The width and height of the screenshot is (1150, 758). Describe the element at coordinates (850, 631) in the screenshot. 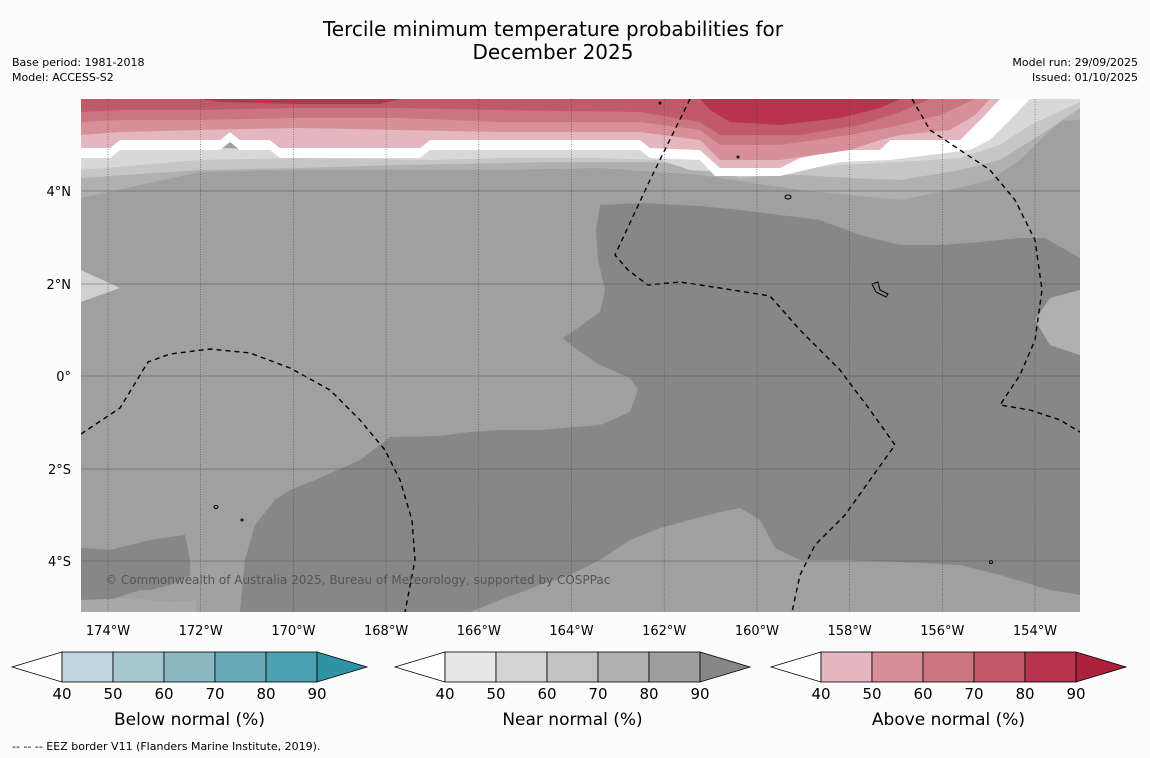

I see `lon-label: 158°W` at that location.